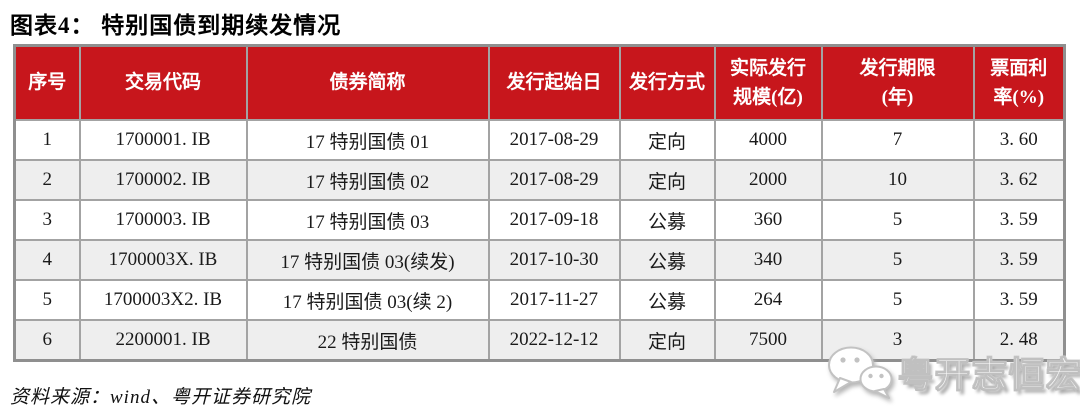 The image size is (1080, 420). I want to click on column-header-method: 发行方式, so click(667, 82).